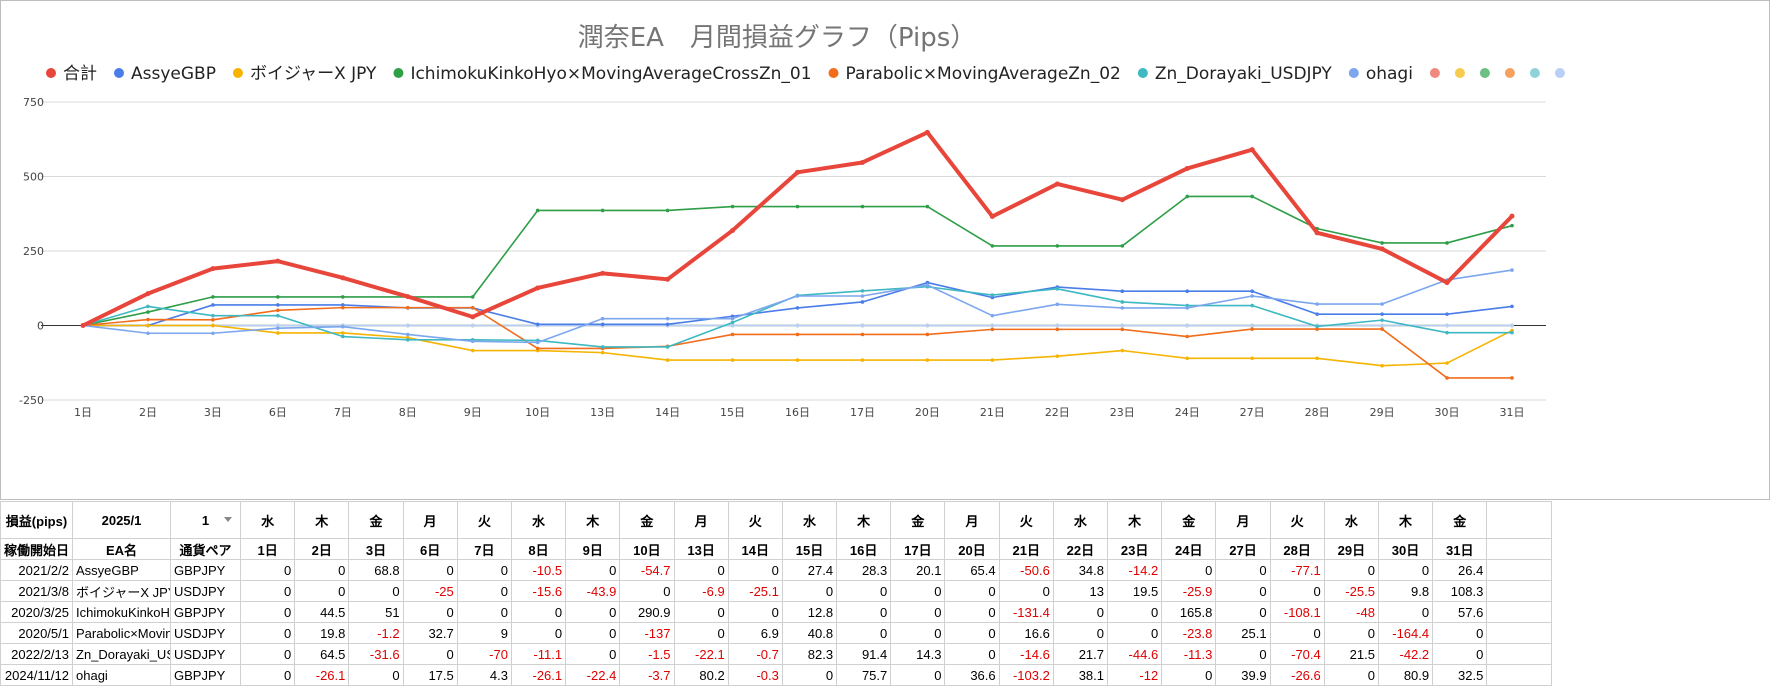 This screenshot has height=688, width=1770. Describe the element at coordinates (376, 654) in the screenshot. I see `pips-cell: -31.6` at that location.